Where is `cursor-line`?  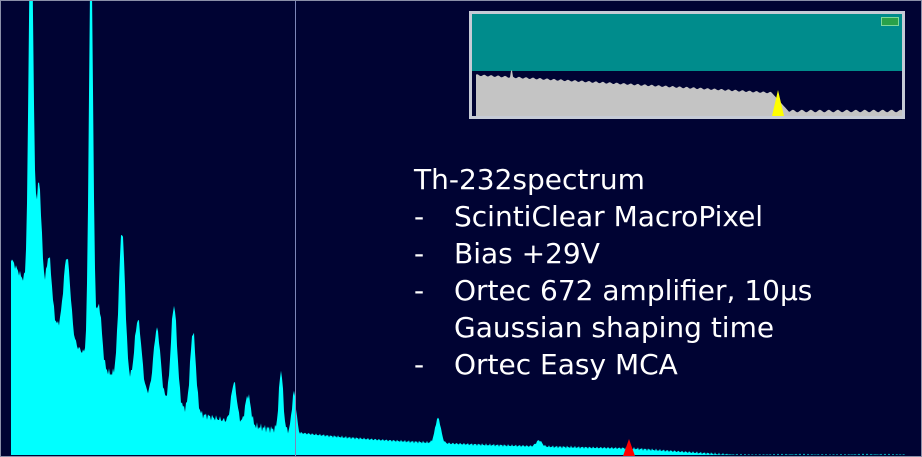 cursor-line is located at coordinates (295, 228).